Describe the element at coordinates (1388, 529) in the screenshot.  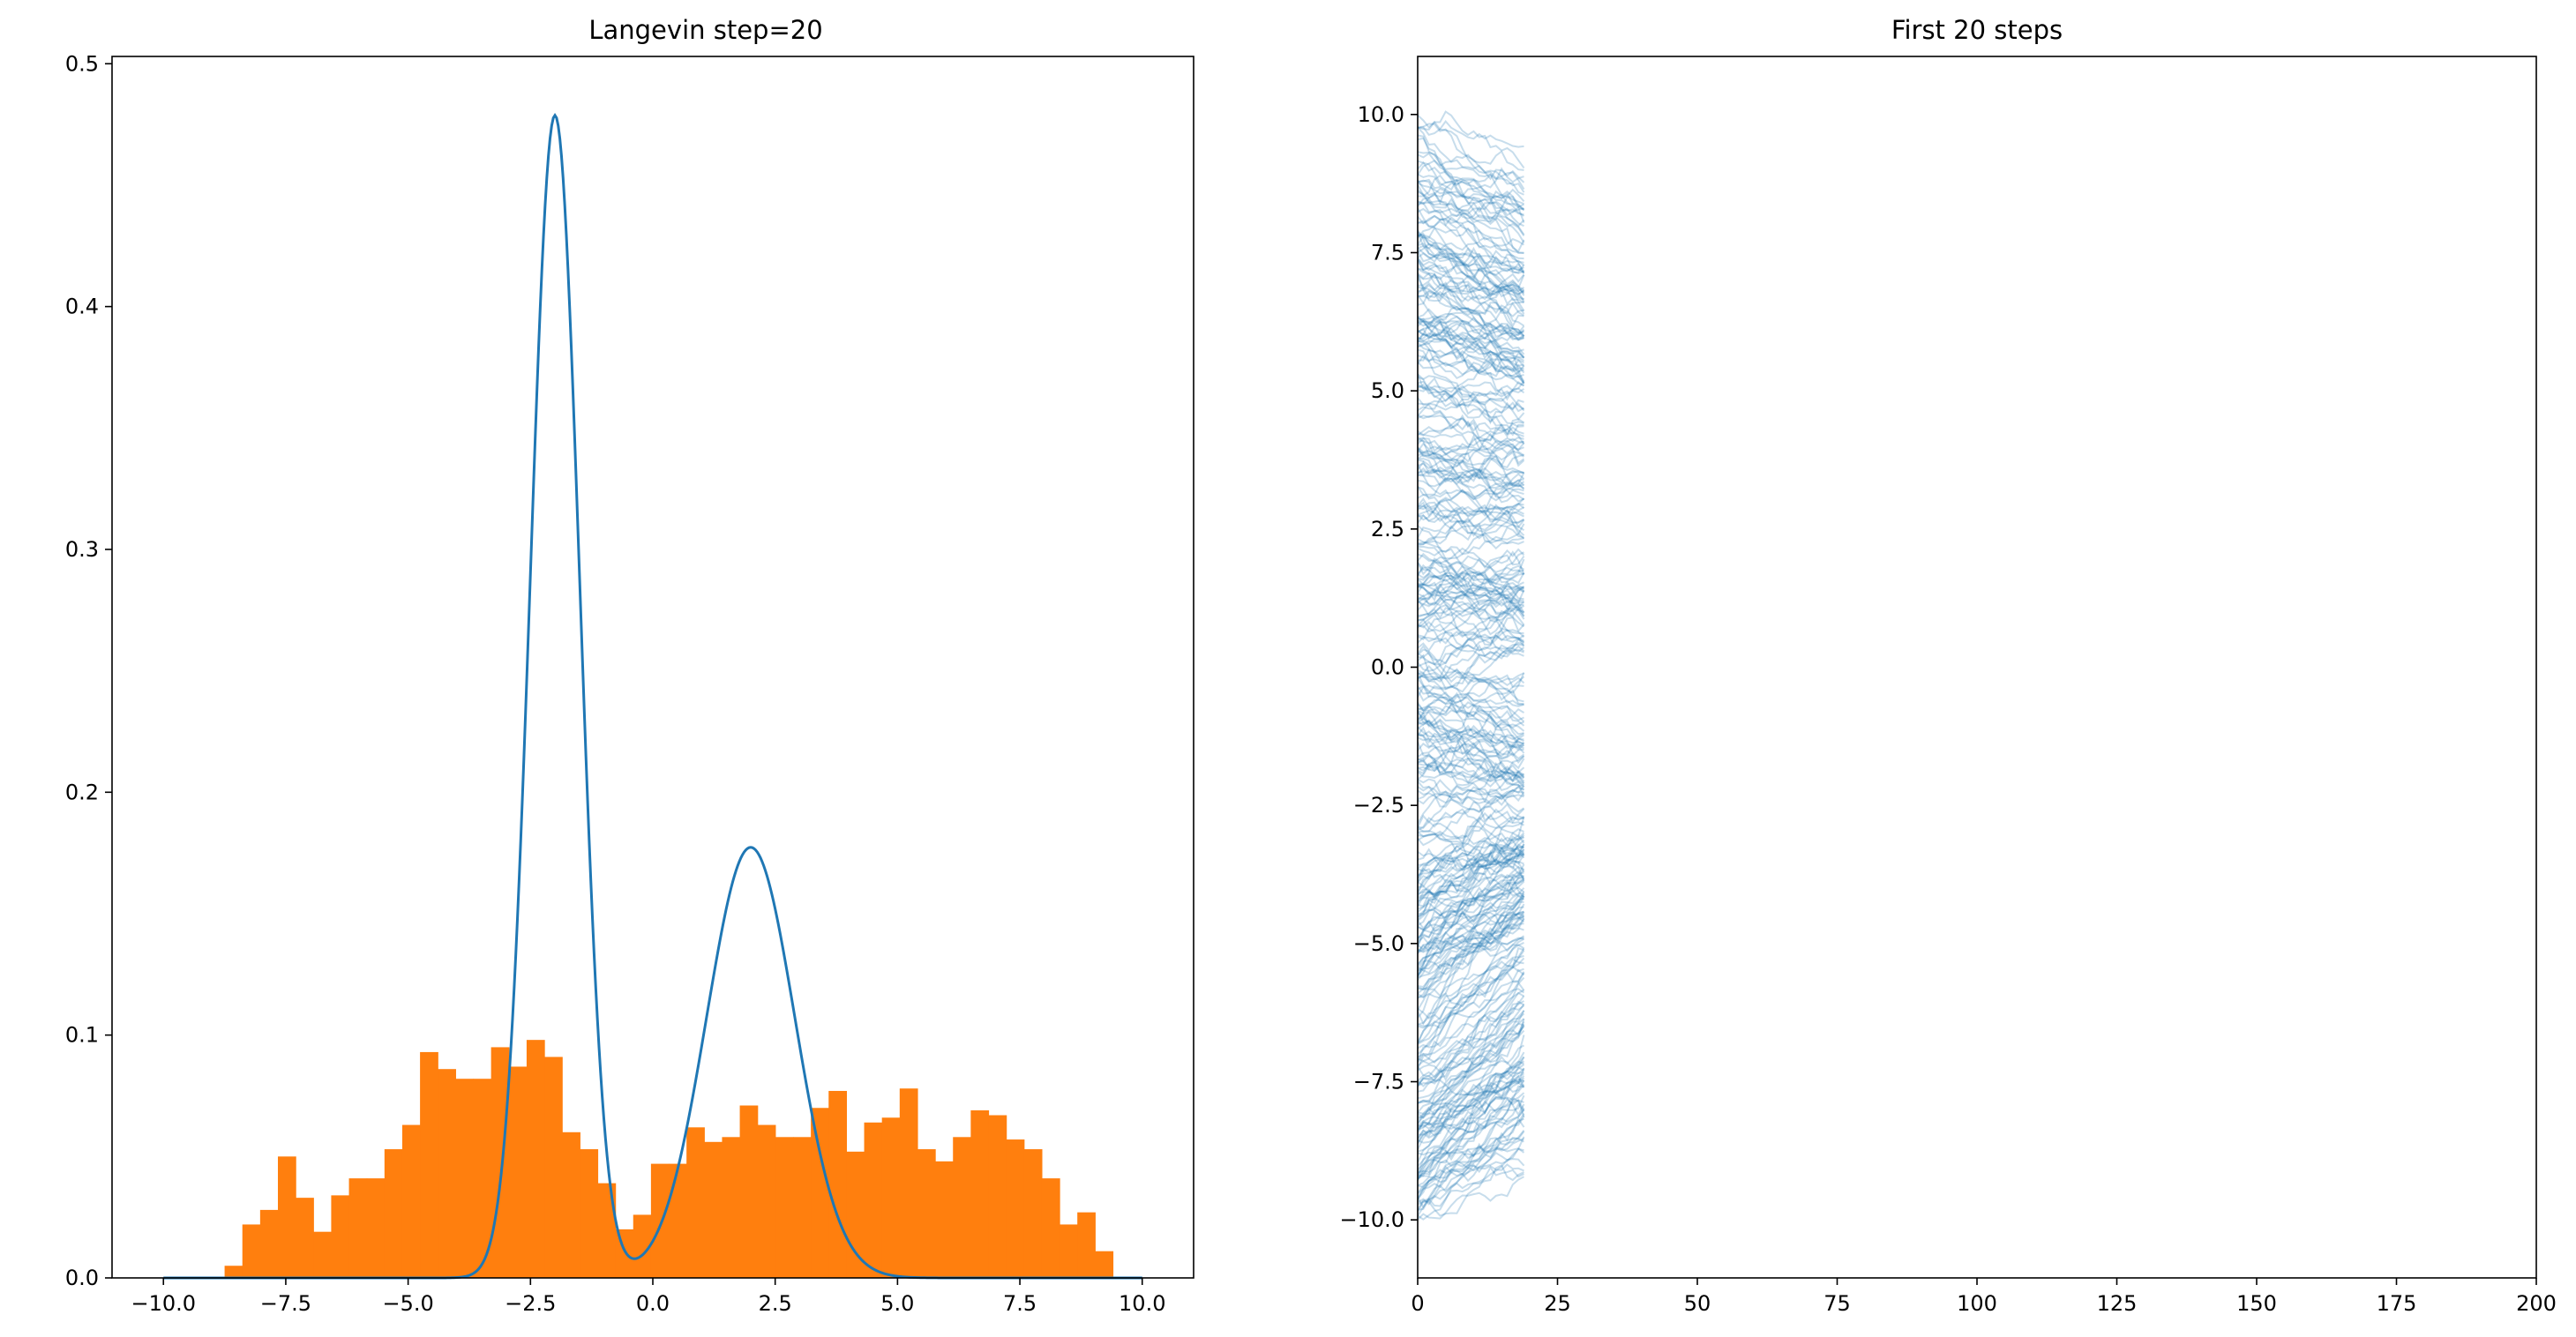
I see `y-tick-label: 2.5` at that location.